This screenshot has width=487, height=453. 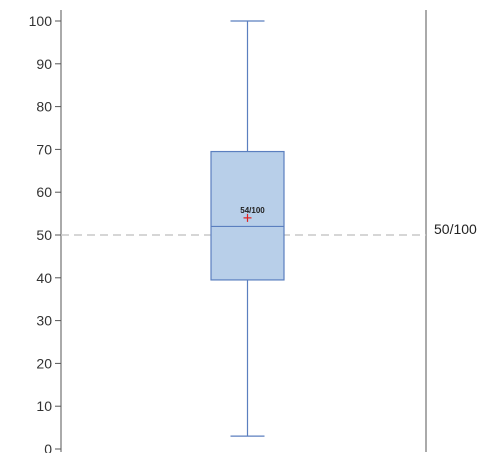 What do you see at coordinates (44, 64) in the screenshot?
I see `y-tick-label: 90` at bounding box center [44, 64].